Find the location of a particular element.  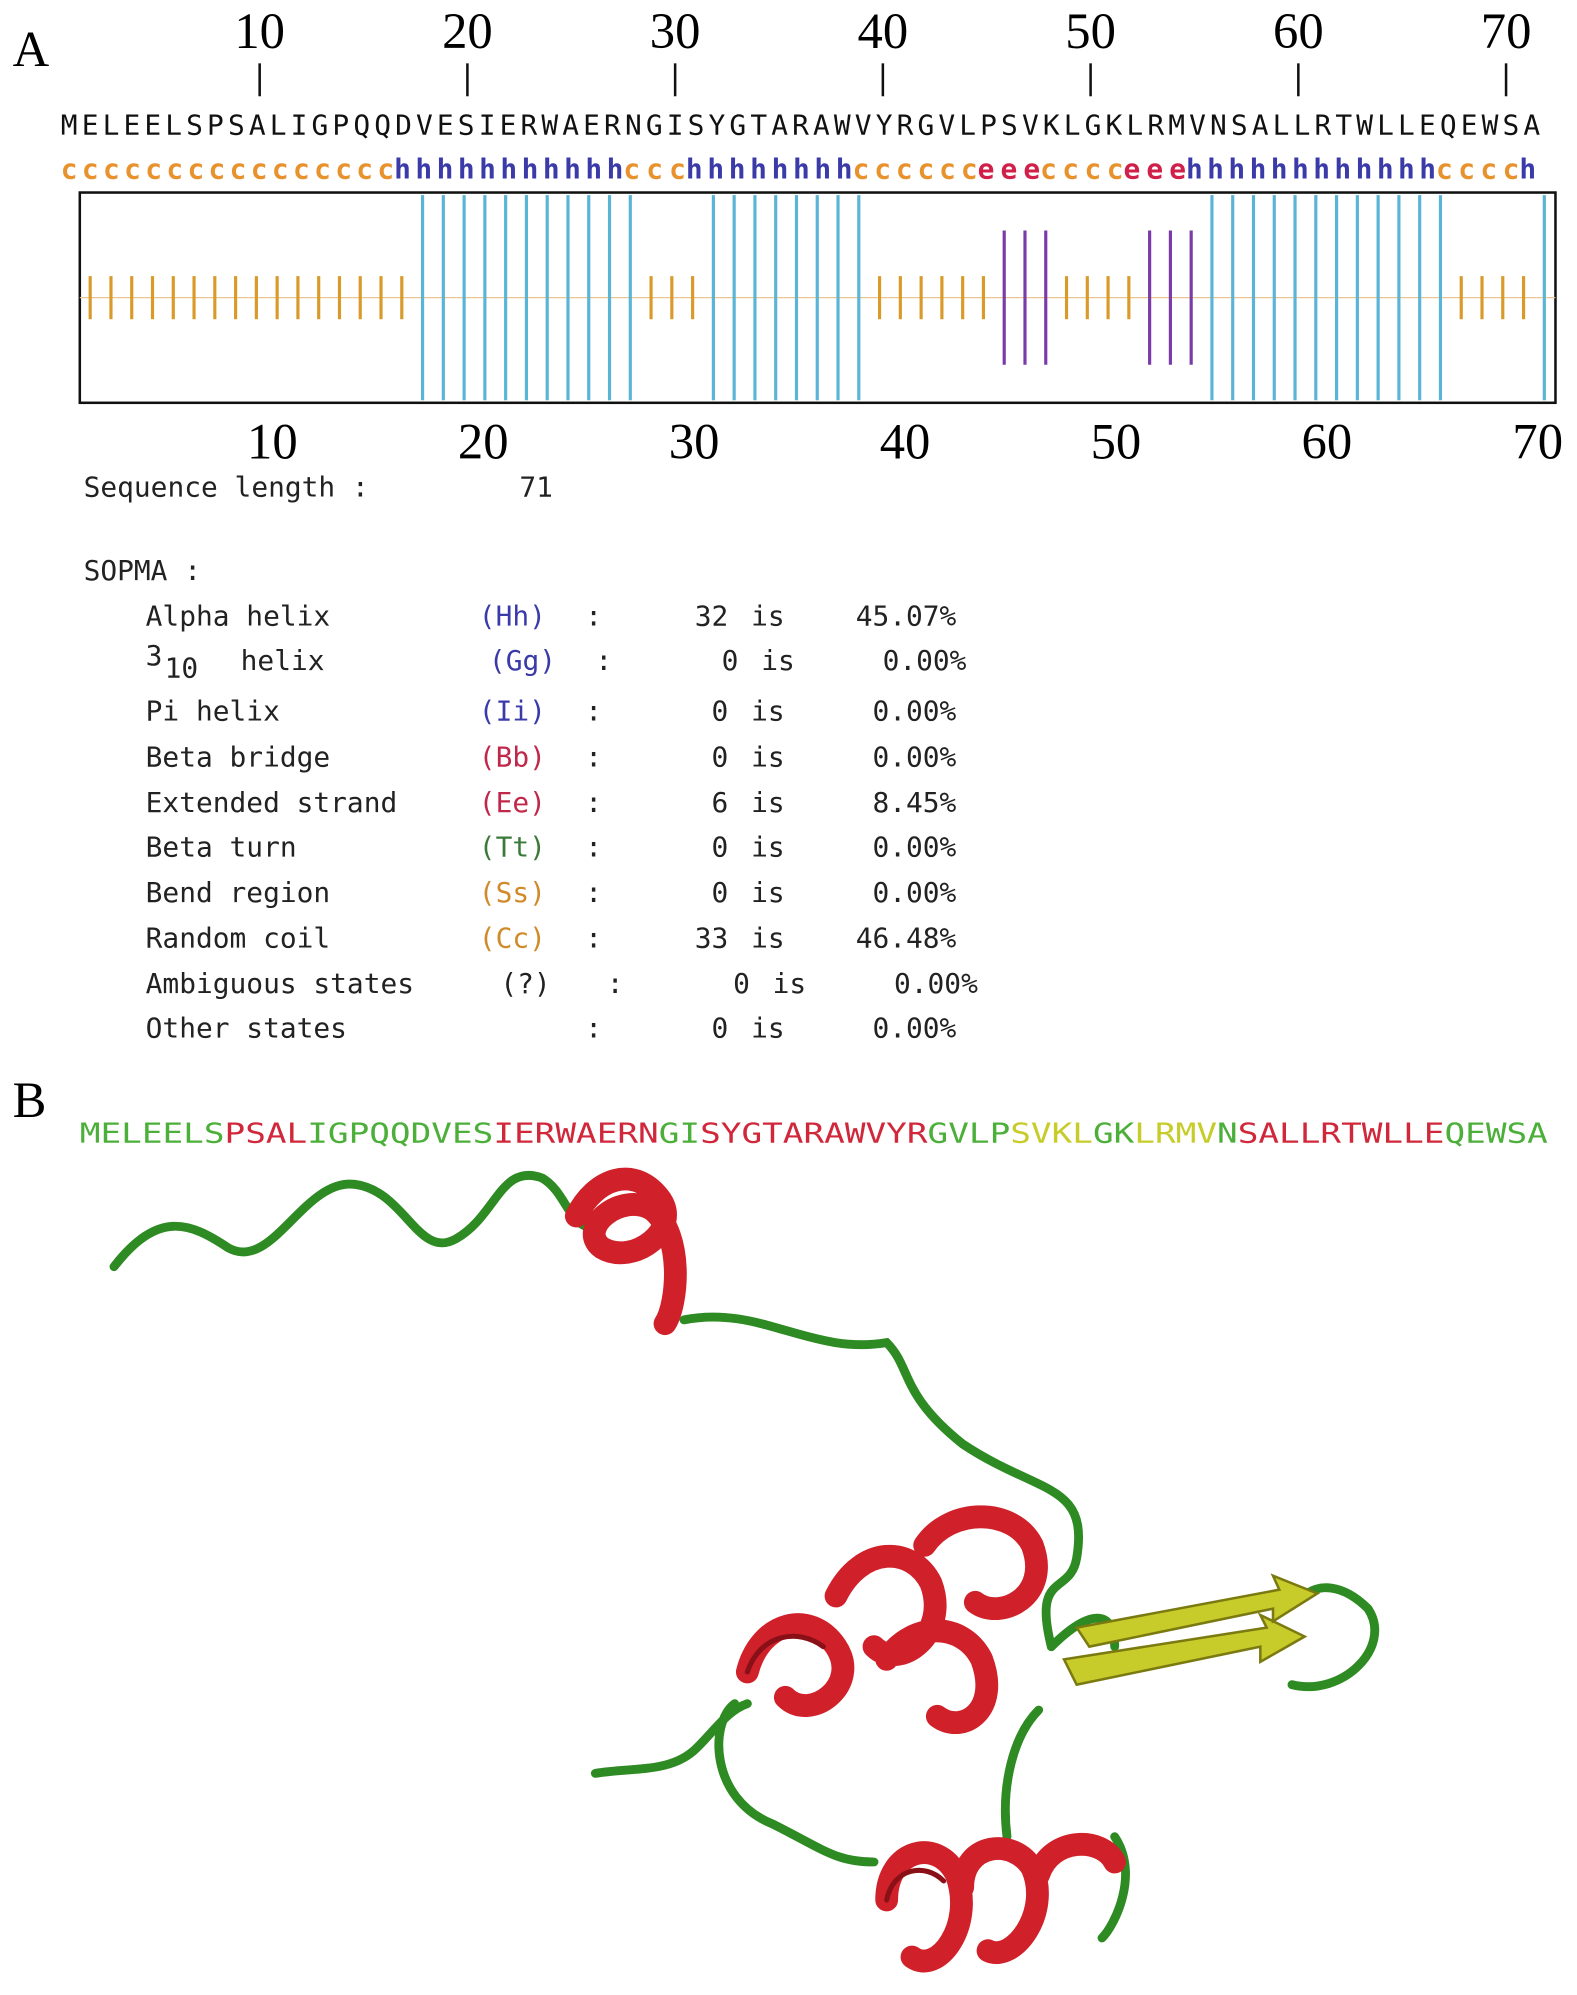

top-tick-label: 50 is located at coordinates (1090, 31).